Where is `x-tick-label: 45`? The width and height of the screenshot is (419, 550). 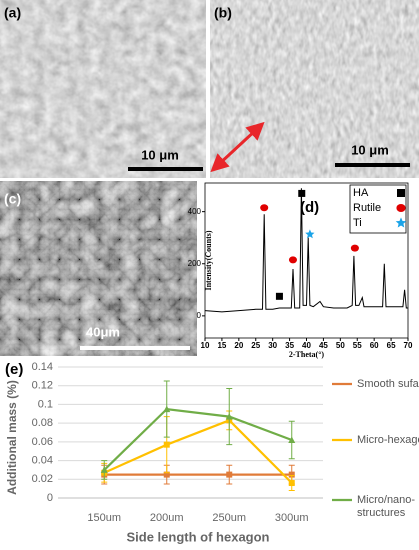
x-tick-label: 45 is located at coordinates (323, 345).